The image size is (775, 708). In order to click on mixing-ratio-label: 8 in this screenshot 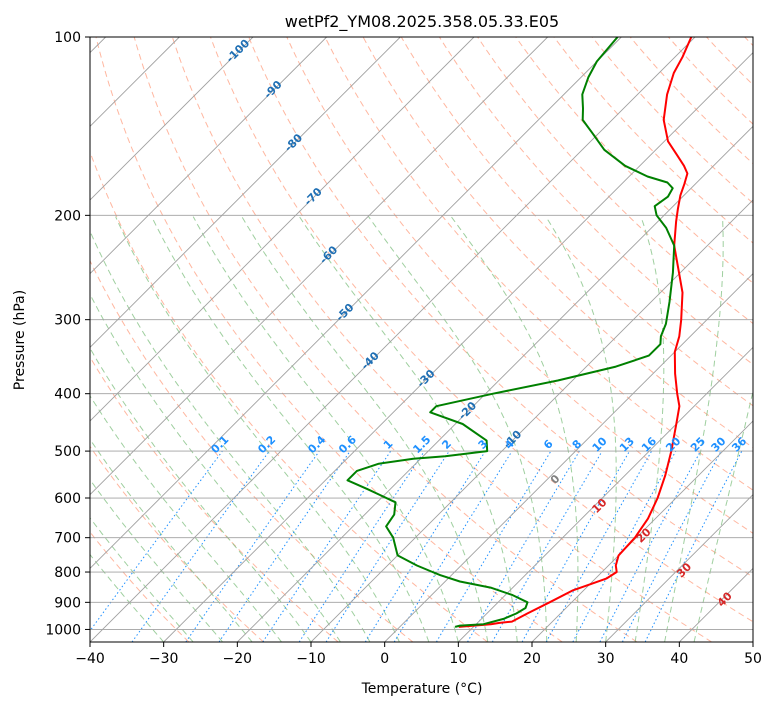, I will do `click(577, 444)`.